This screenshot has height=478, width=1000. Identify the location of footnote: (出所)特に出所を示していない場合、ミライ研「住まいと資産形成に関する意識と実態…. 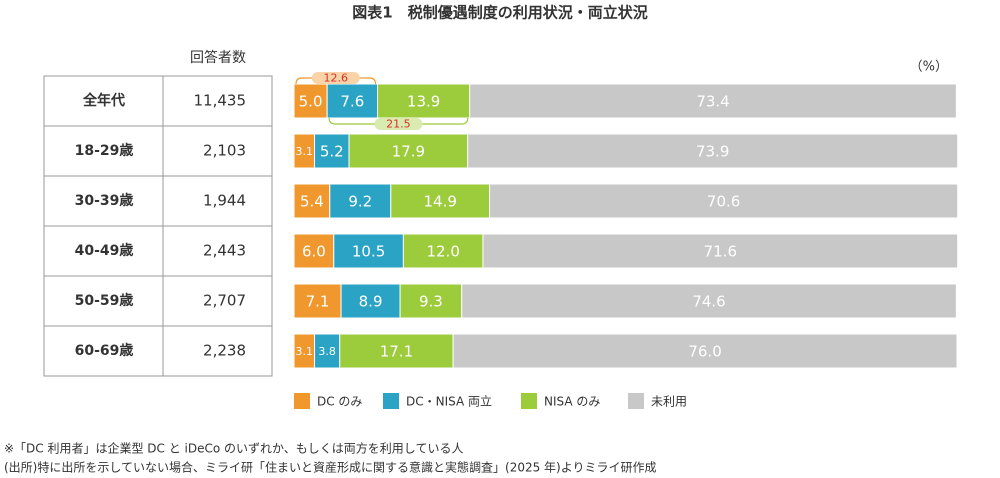
(330, 467).